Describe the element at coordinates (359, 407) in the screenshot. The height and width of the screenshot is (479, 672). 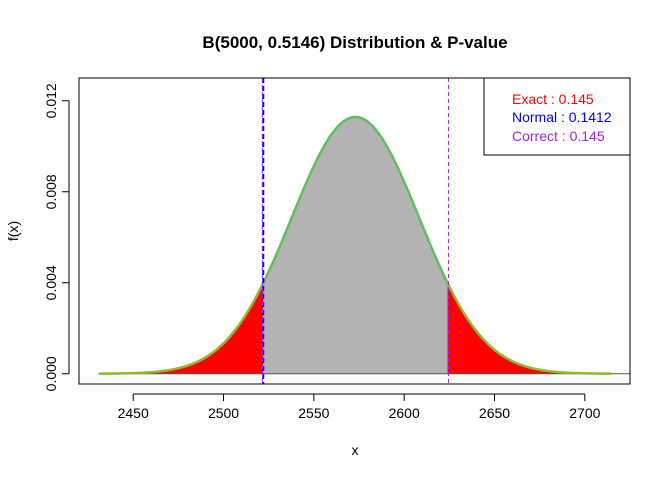
I see `x-axis: 2450 2500 2550 2600 2650 2700` at that location.